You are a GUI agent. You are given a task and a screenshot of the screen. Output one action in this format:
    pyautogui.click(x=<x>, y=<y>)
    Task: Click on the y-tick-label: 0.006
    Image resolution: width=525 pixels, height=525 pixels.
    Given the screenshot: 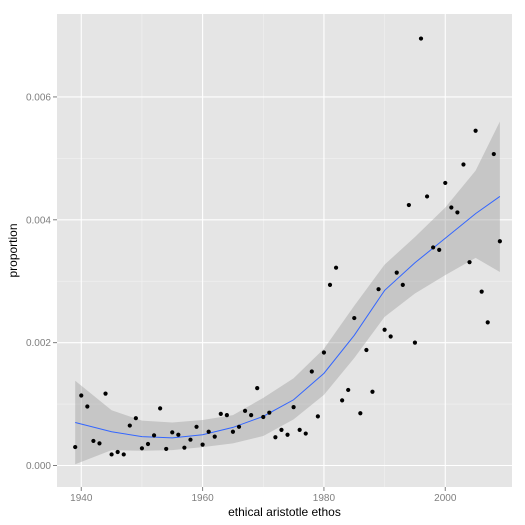 What is the action you would take?
    pyautogui.click(x=38, y=97)
    